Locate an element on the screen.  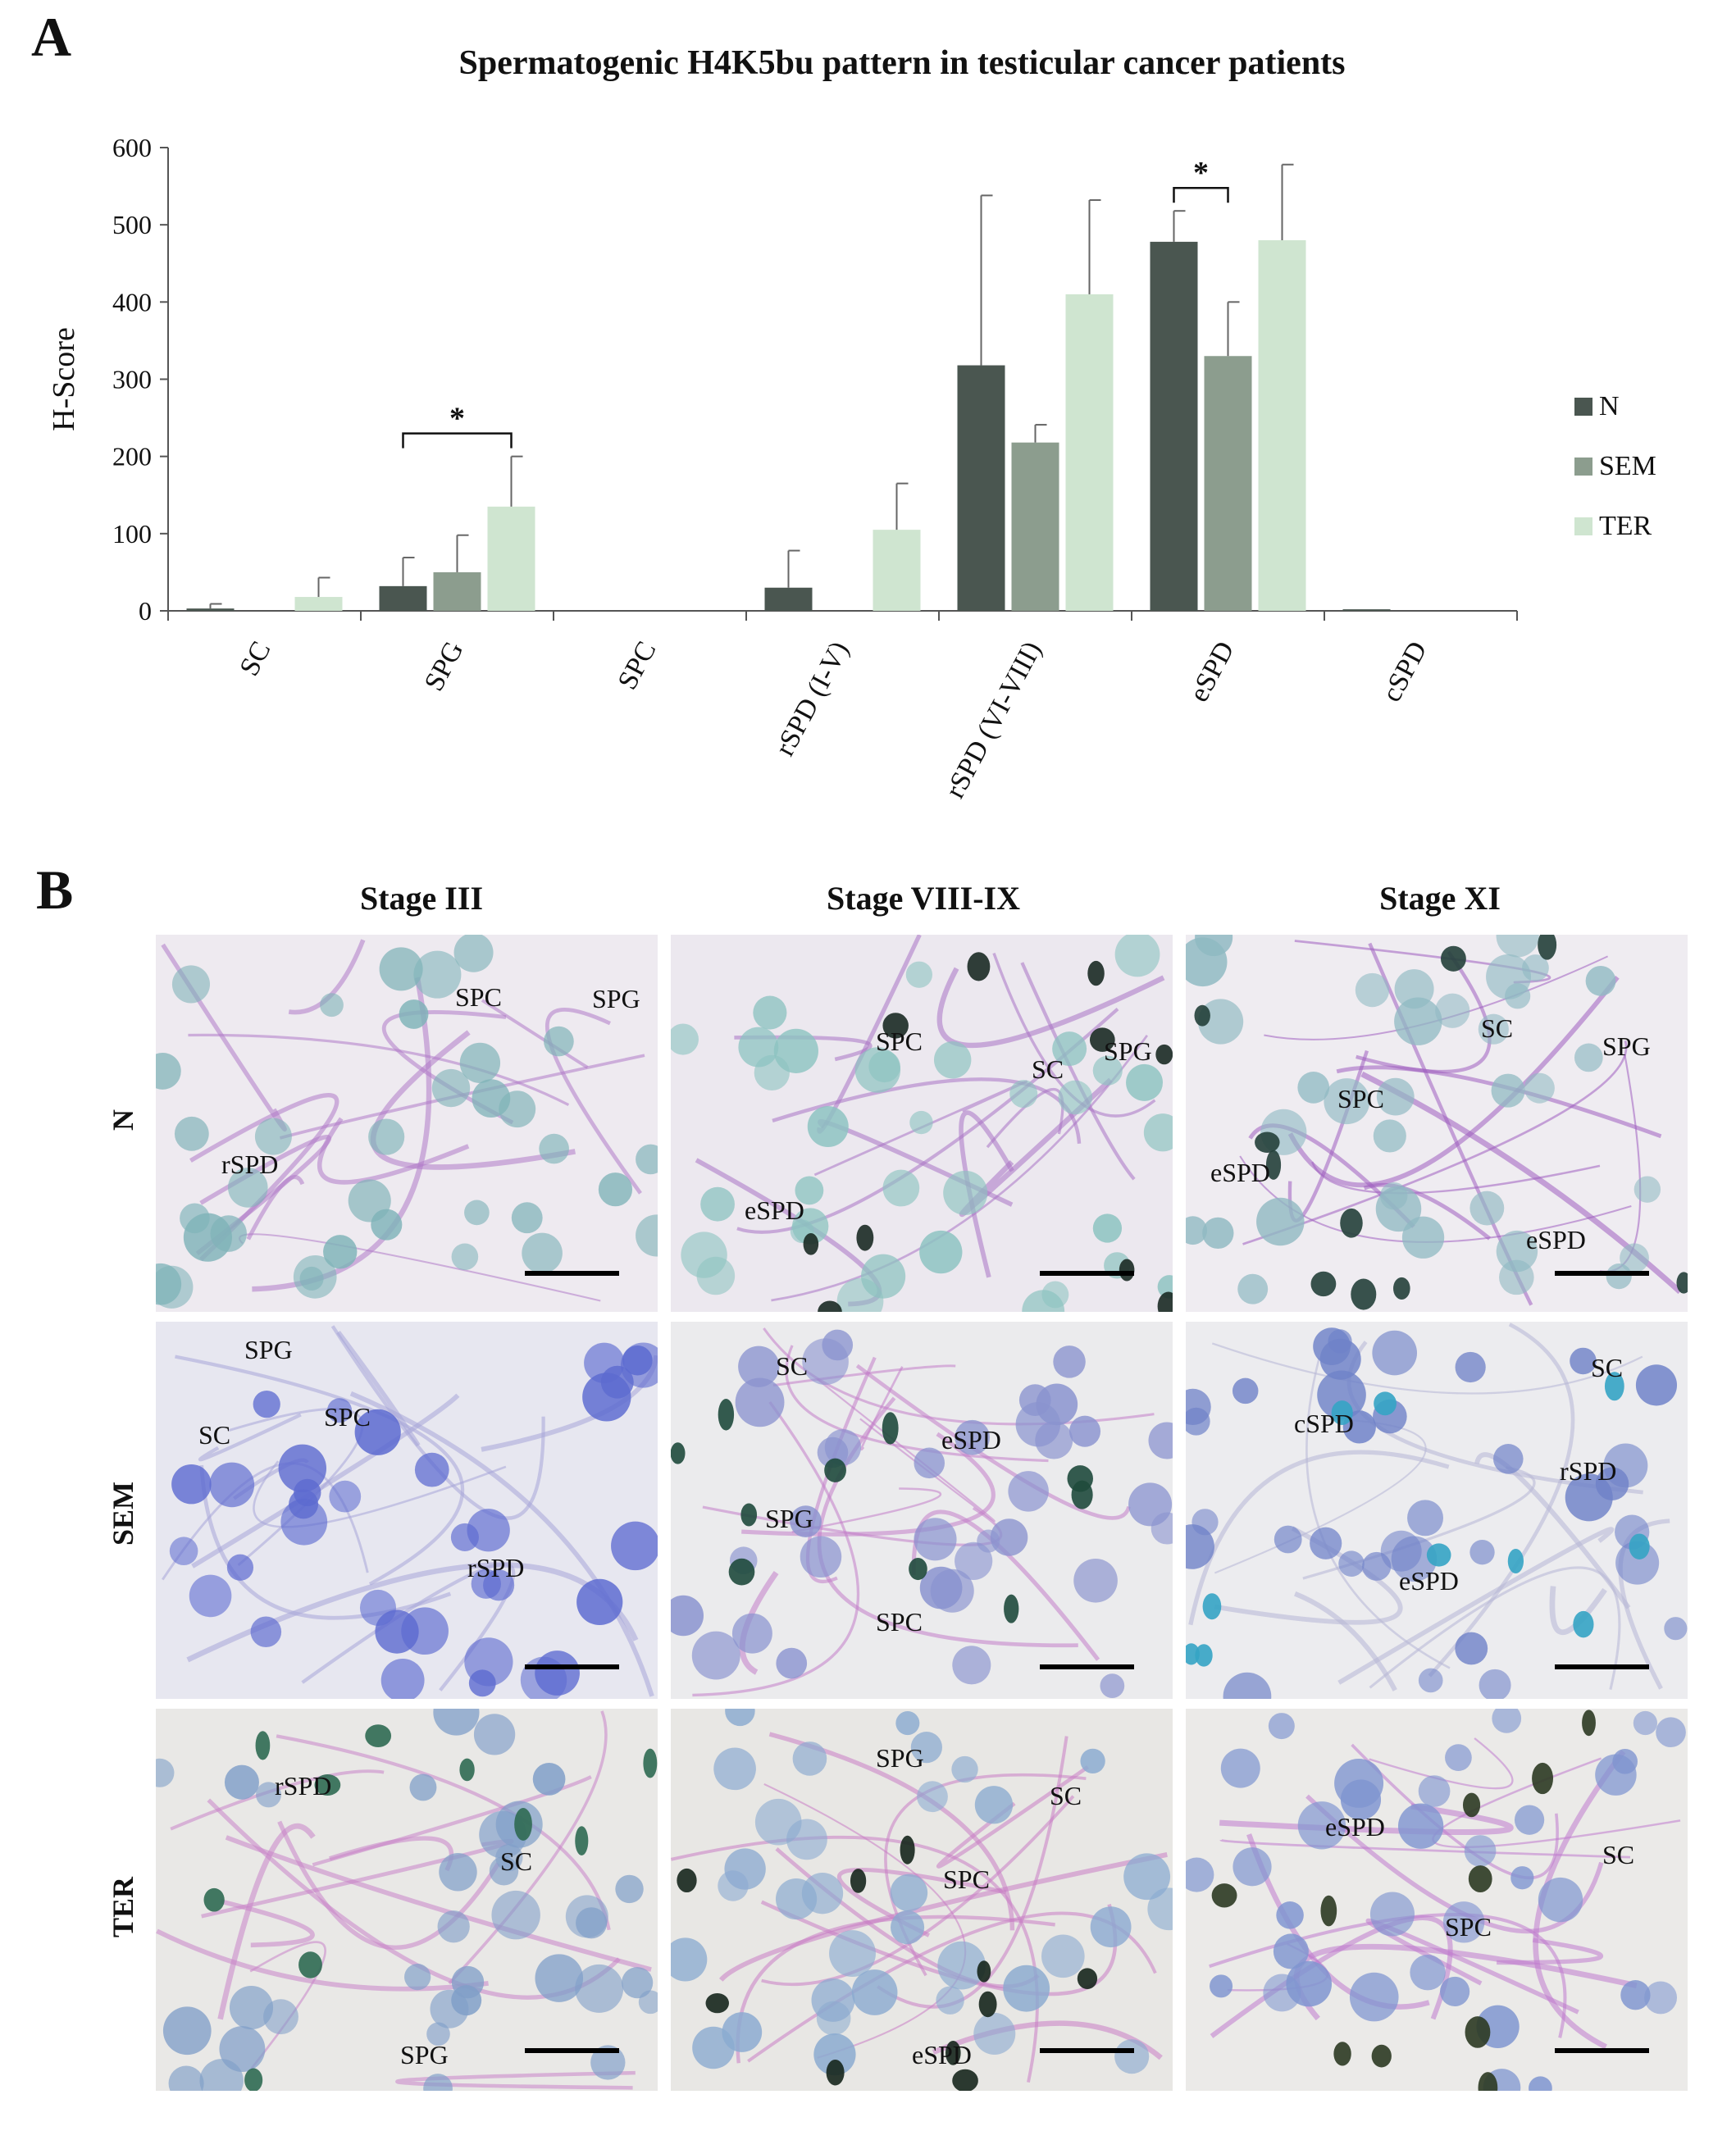
micrograph-n-stage-viii-ix: SPC SC SPG eSPD is located at coordinates (922, 1123).